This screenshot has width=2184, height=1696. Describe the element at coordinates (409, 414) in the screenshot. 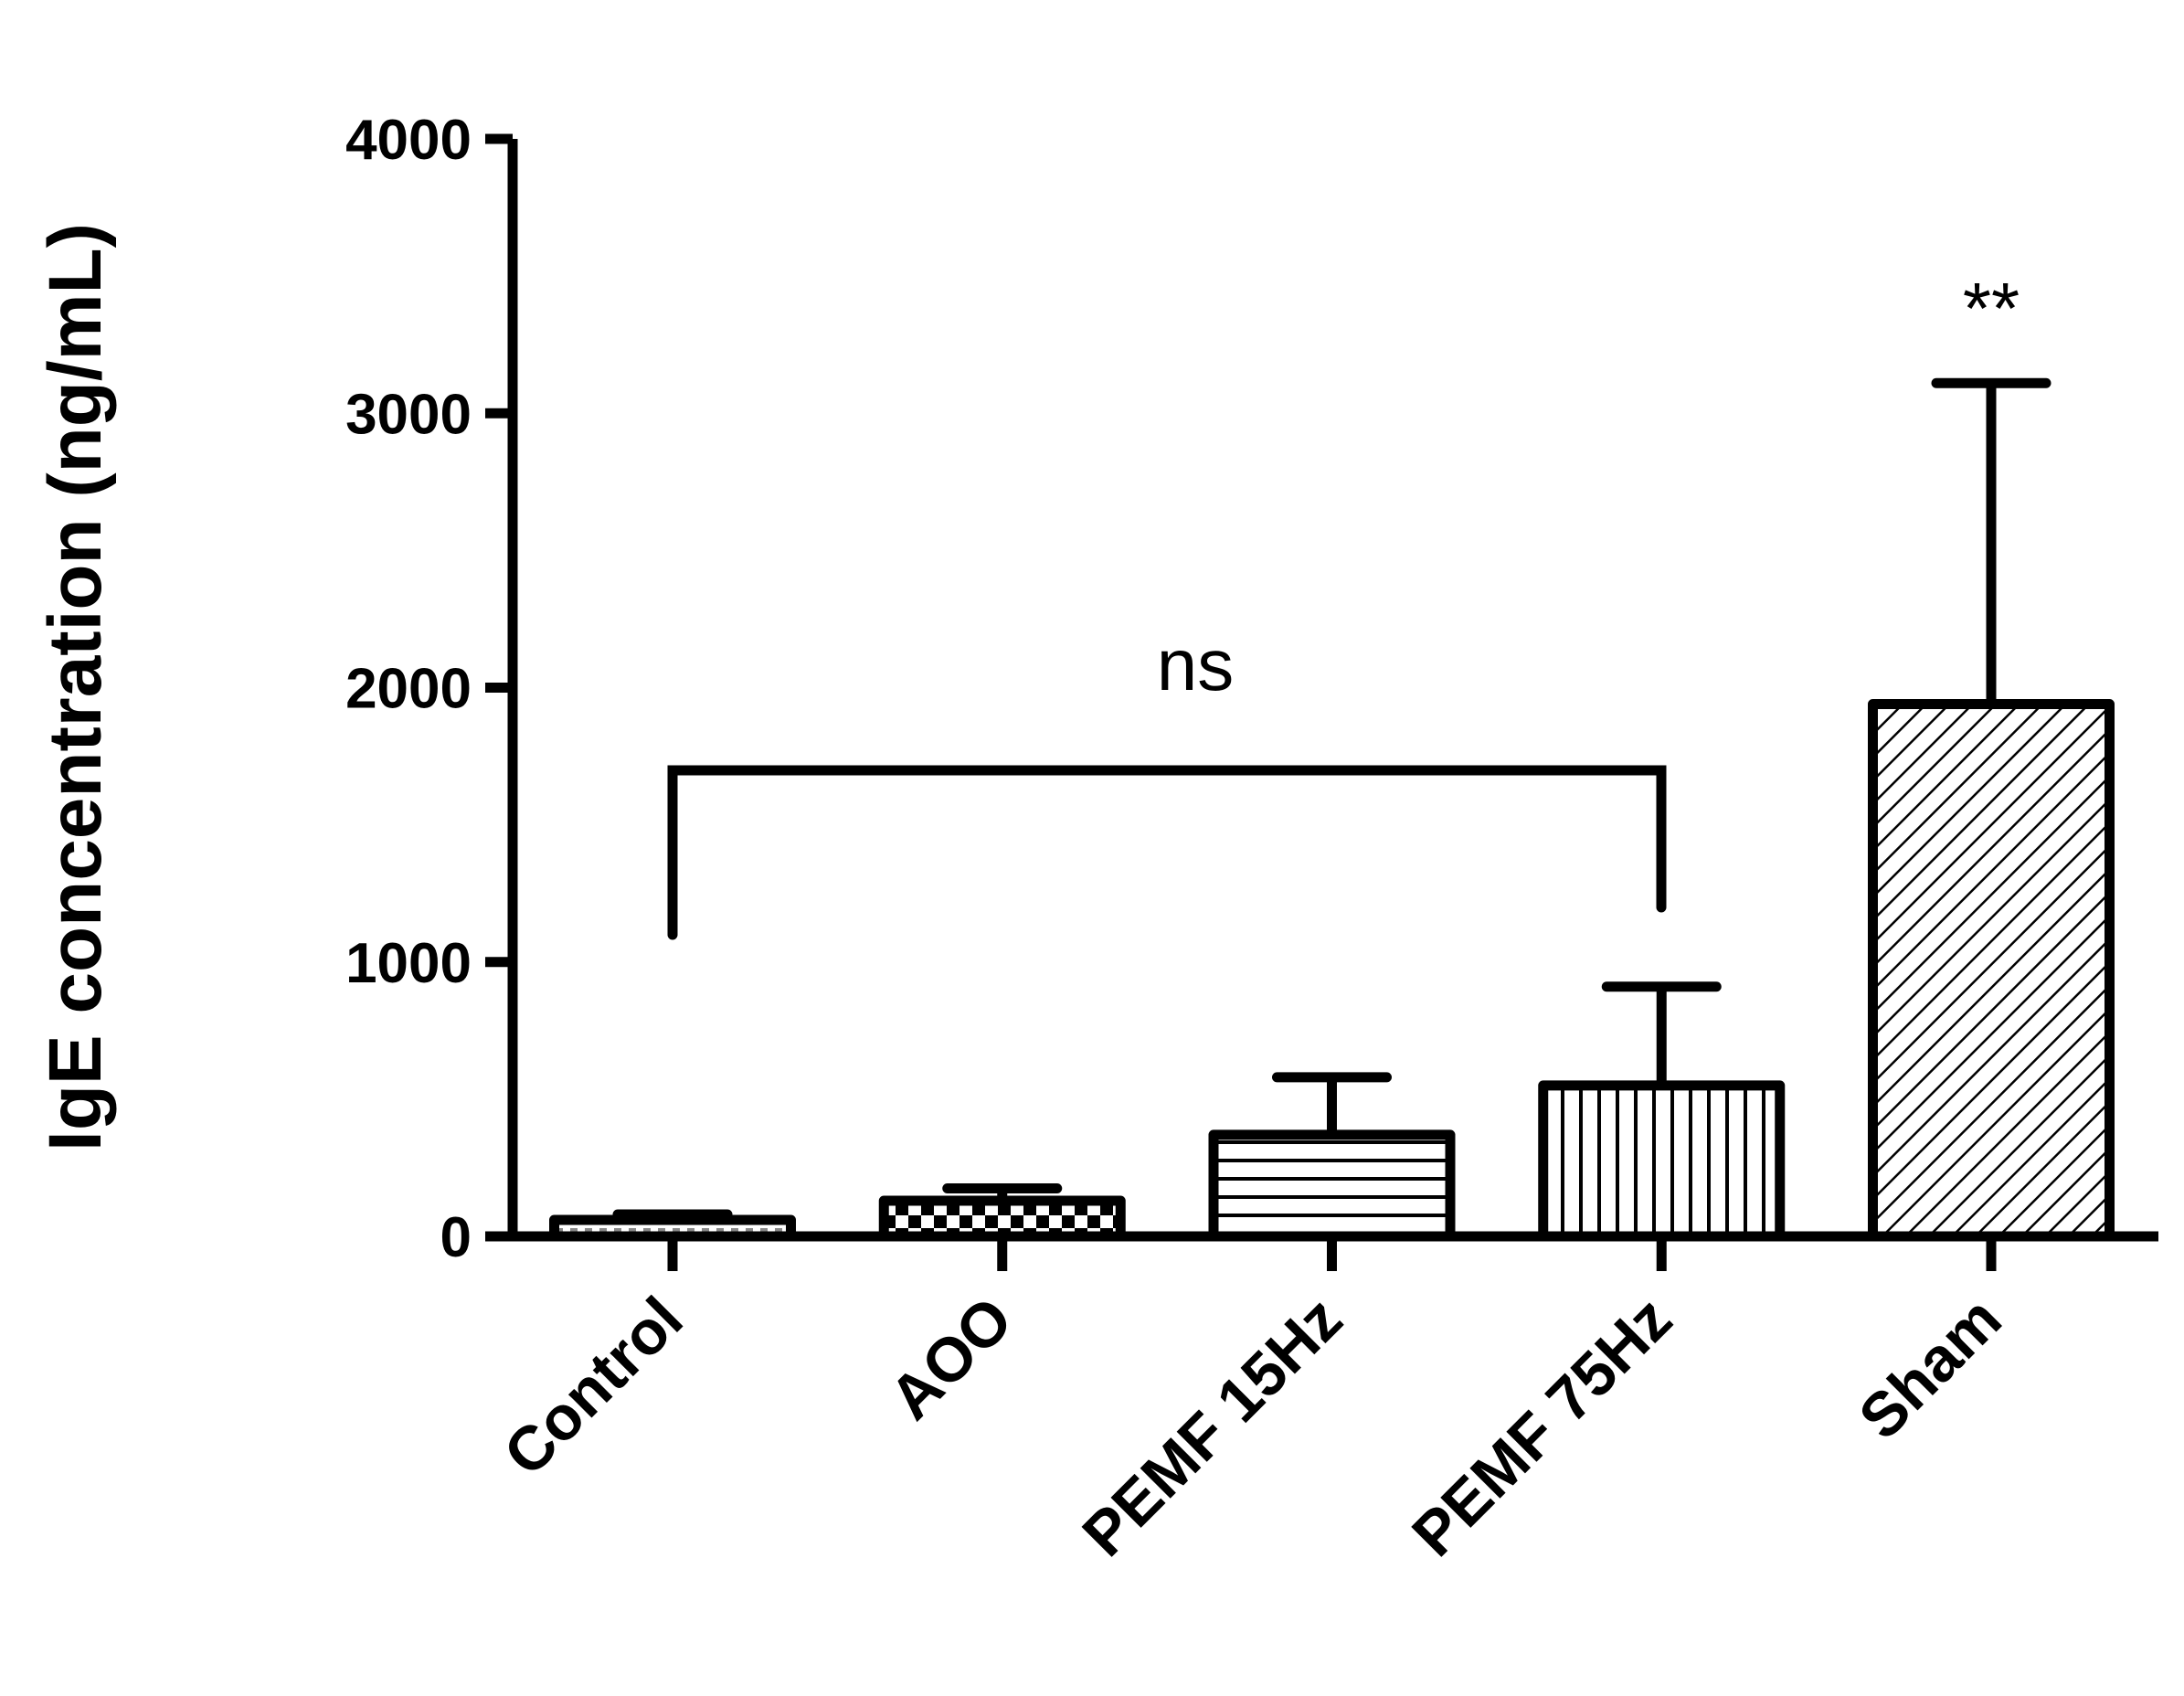

I see `y-tick-label: 3000` at that location.